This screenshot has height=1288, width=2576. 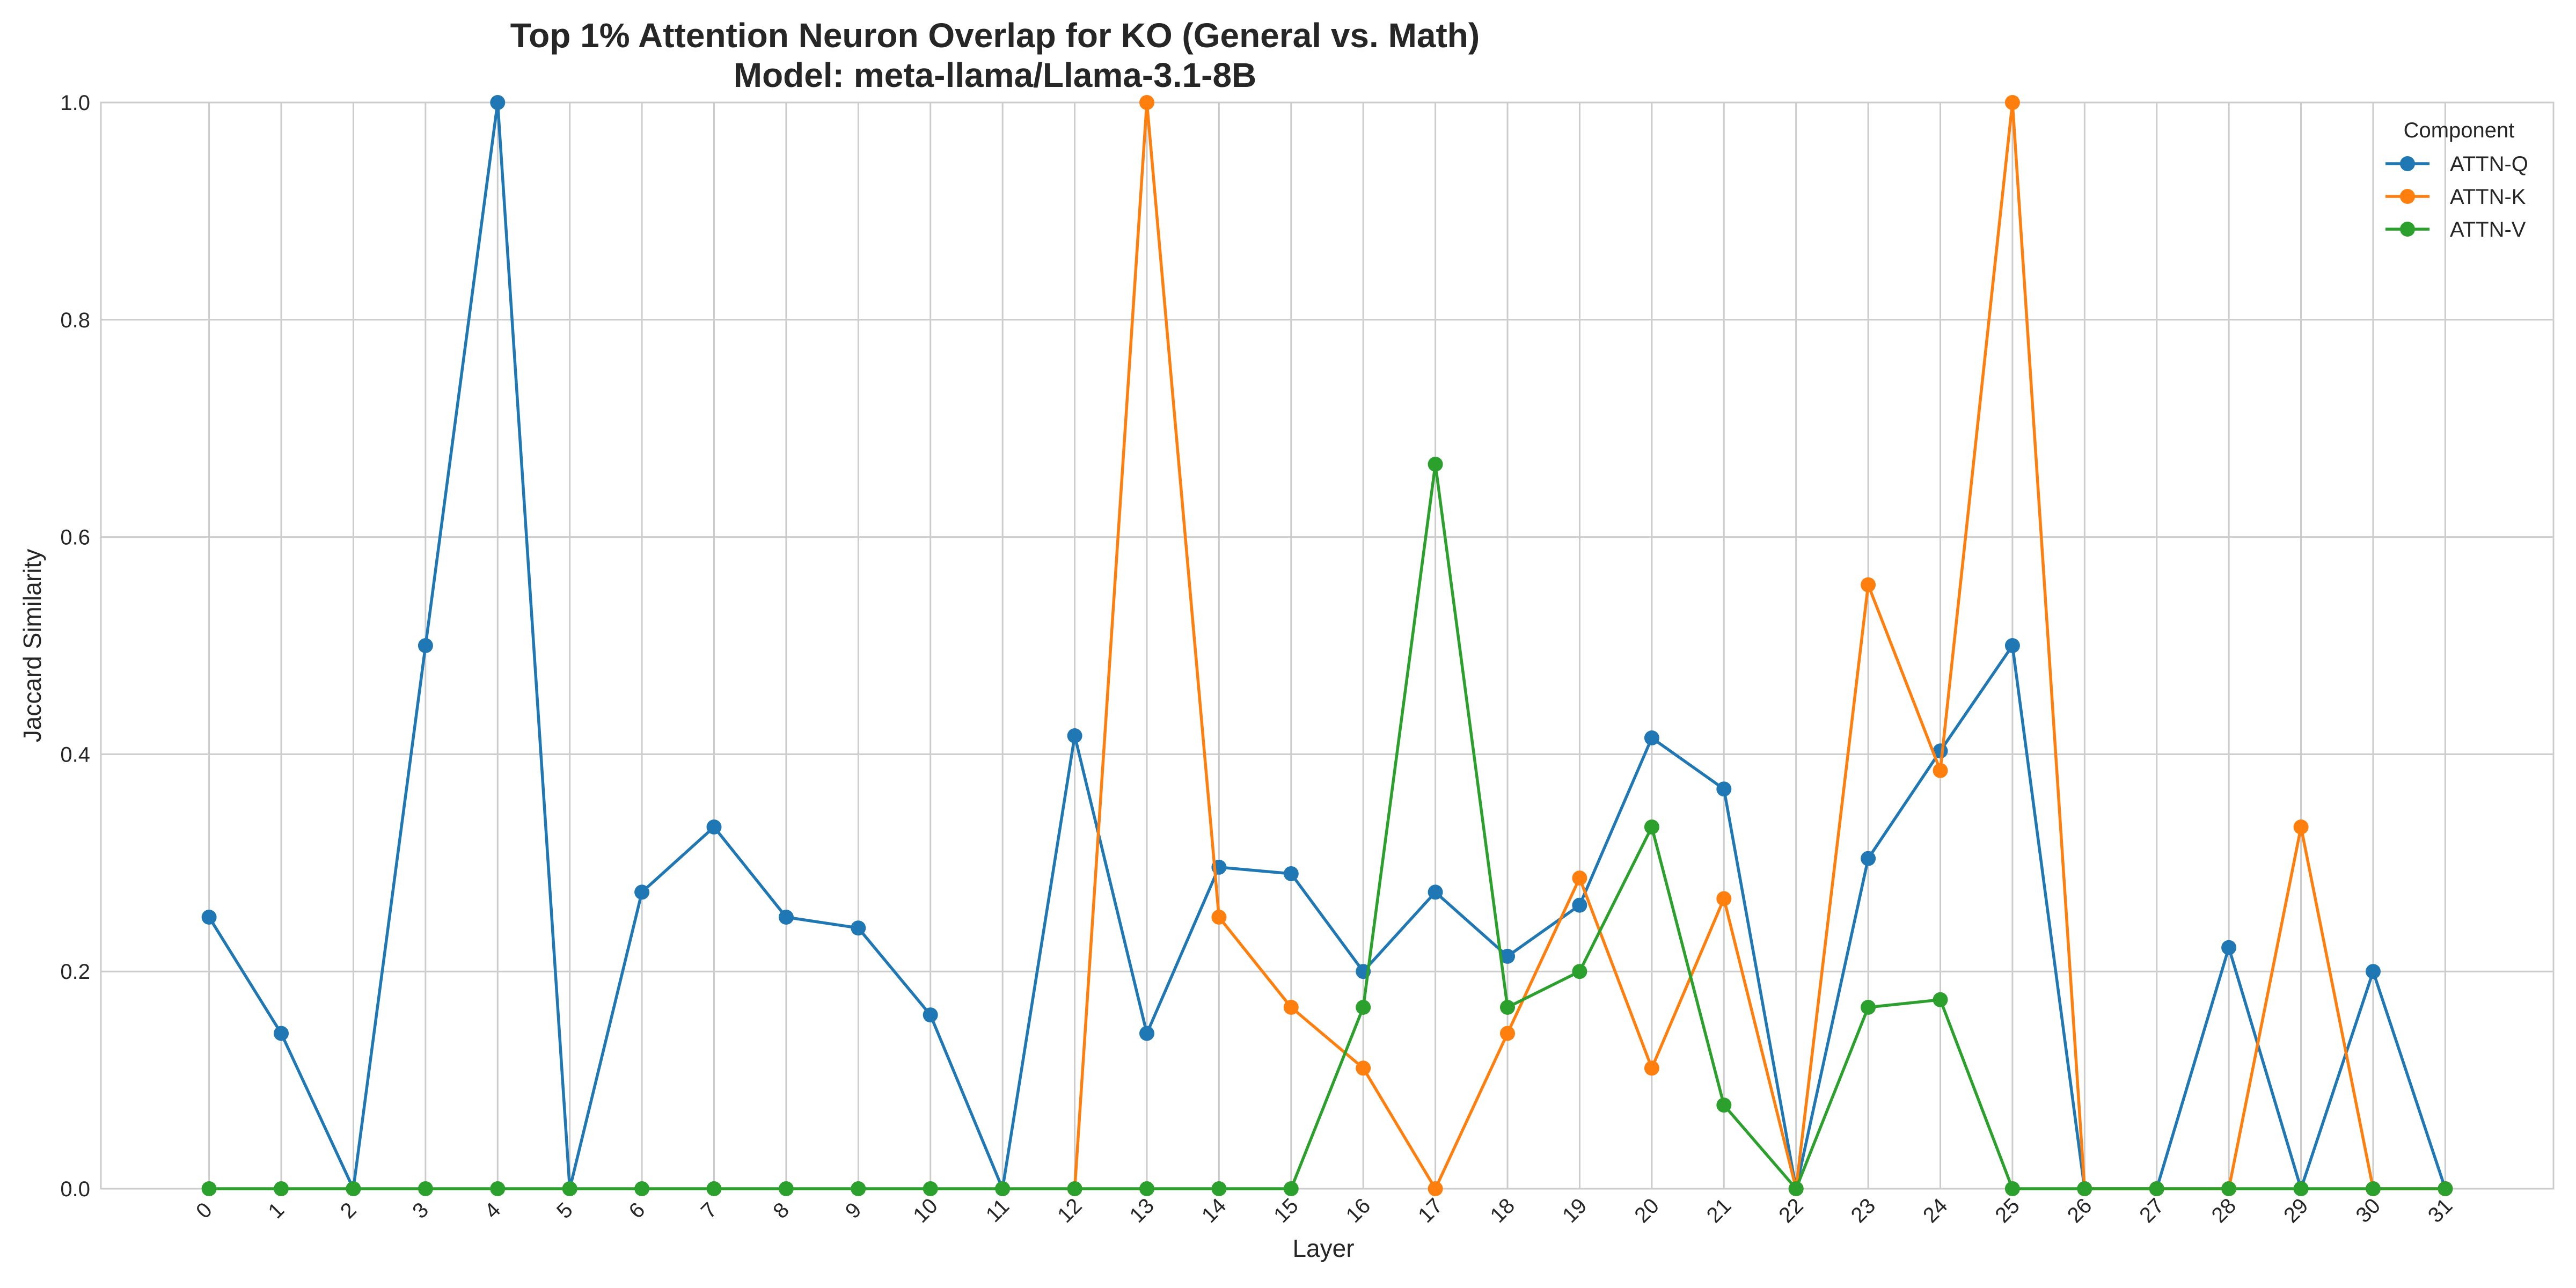 I want to click on legend-label-attn-q: ATTN-Q, so click(x=2489, y=164).